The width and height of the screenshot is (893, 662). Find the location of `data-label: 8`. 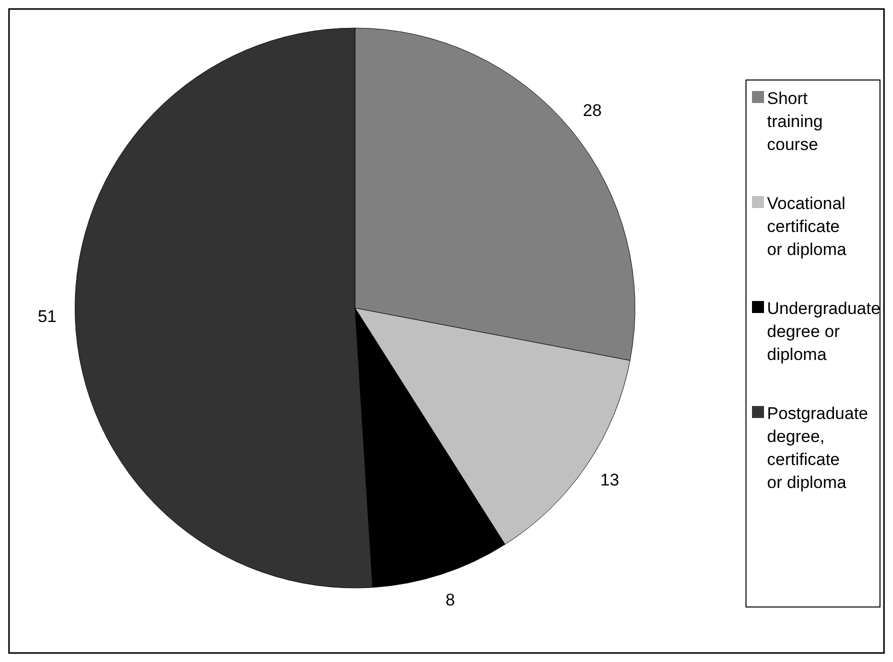

data-label: 8 is located at coordinates (450, 600).